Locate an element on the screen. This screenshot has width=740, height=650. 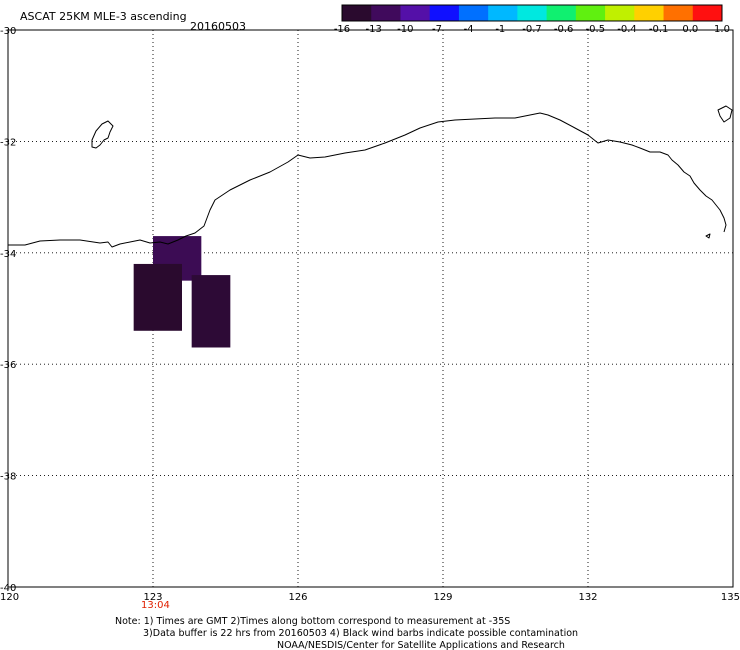
lat-label: -34 is located at coordinates (8, 254).